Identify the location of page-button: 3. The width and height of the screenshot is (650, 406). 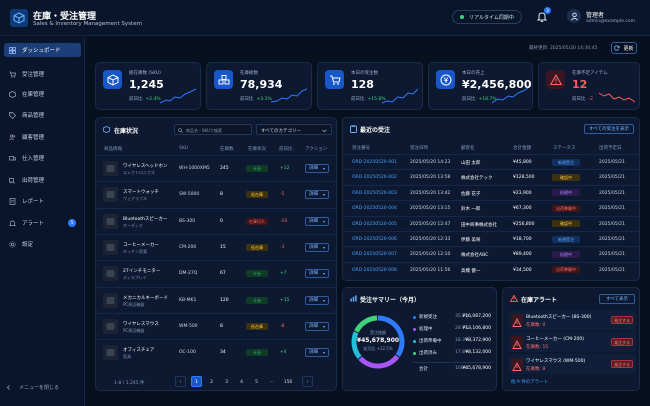
(226, 382).